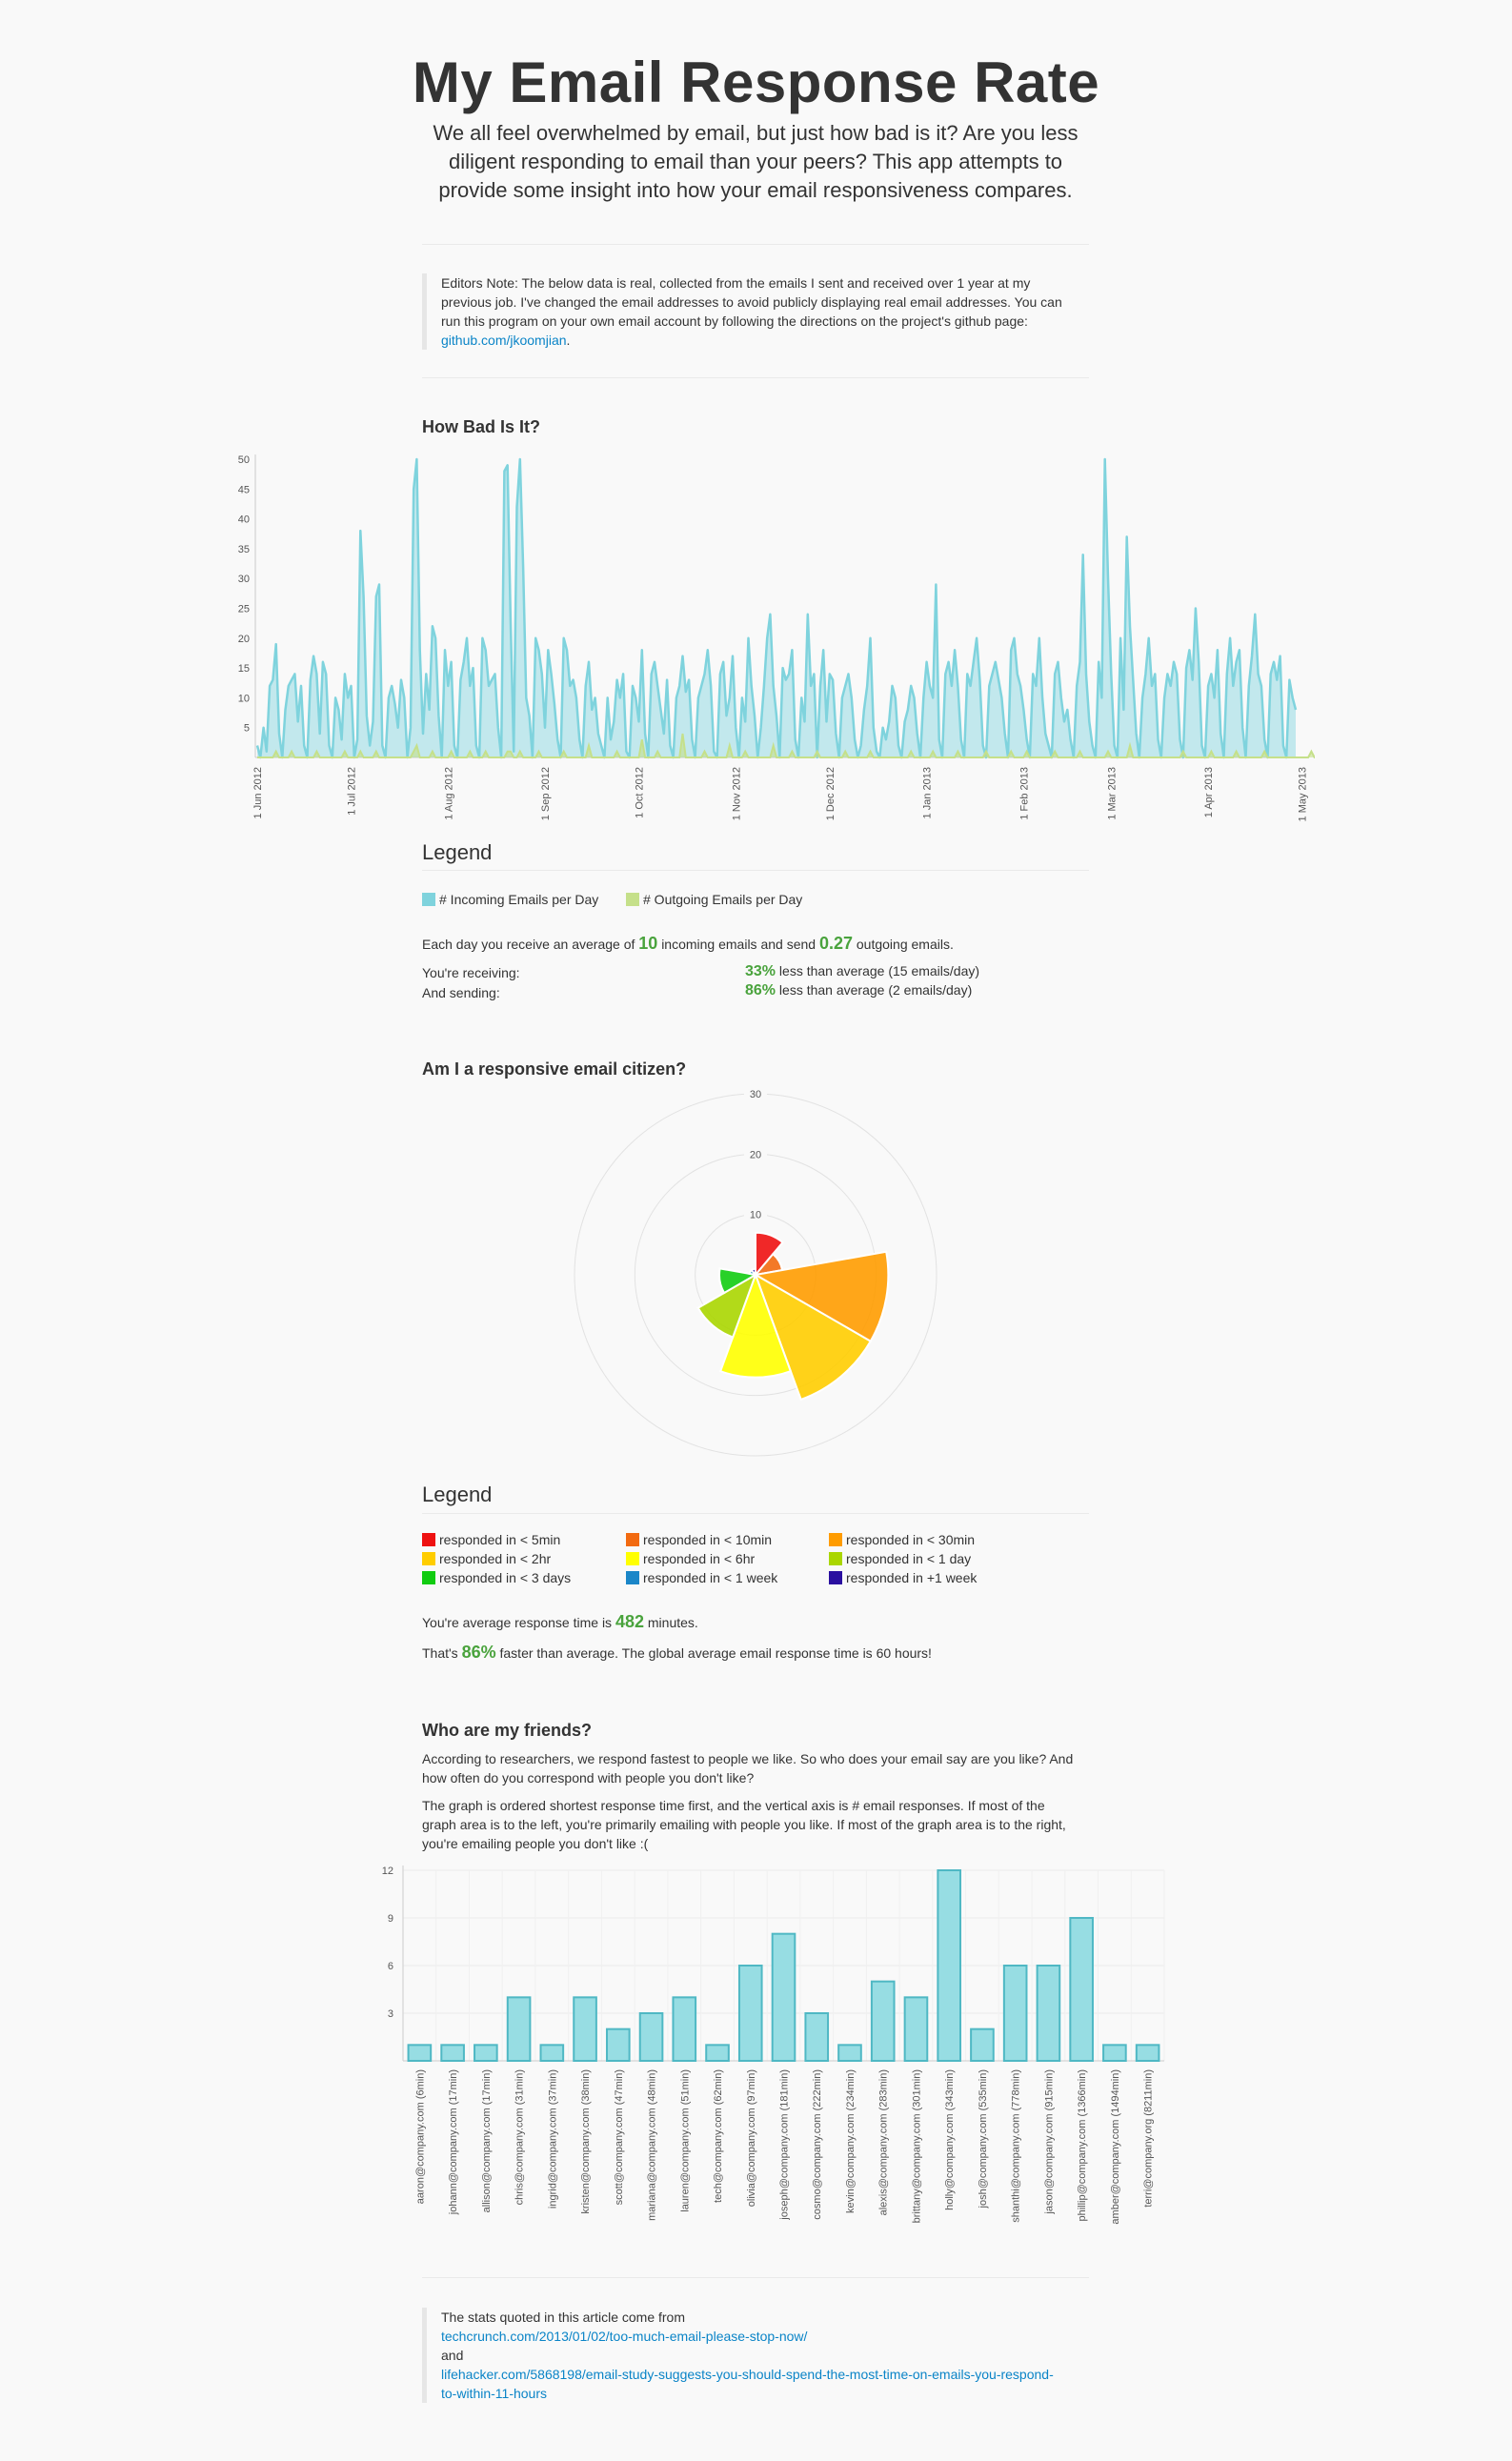 The width and height of the screenshot is (1512, 2461). What do you see at coordinates (851, 2141) in the screenshot?
I see `x-tick-label: kevin@company.com (234min)` at bounding box center [851, 2141].